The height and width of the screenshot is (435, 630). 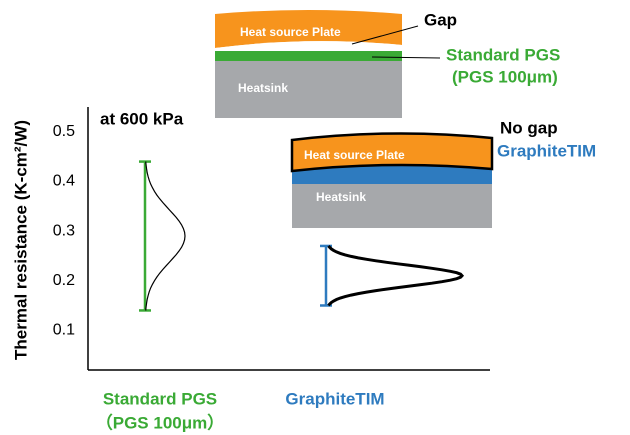 I want to click on gap-label: No gap, so click(x=529, y=127).